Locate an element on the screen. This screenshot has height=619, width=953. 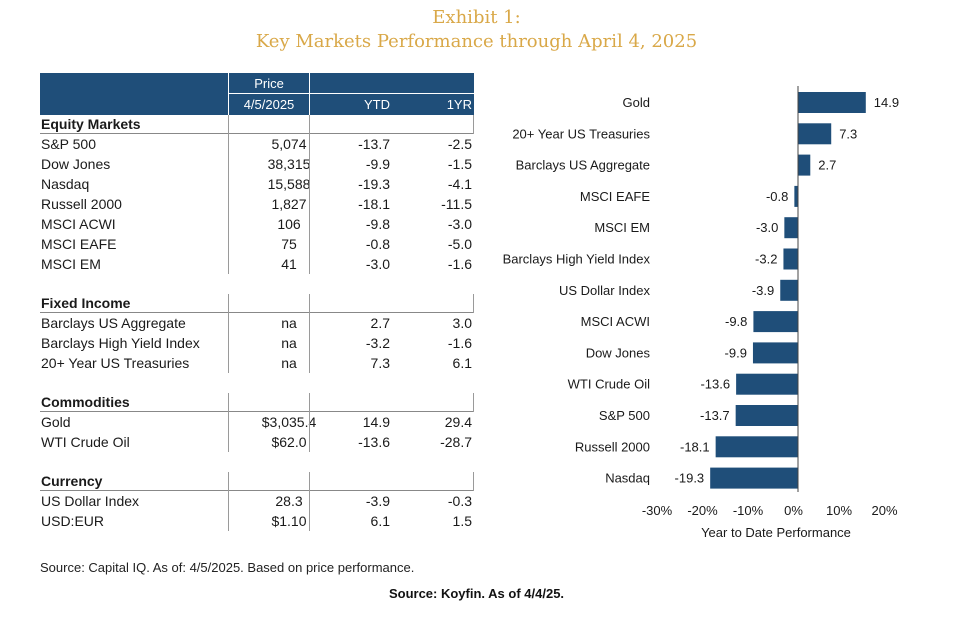
value-label: 2.7 is located at coordinates (827, 165).